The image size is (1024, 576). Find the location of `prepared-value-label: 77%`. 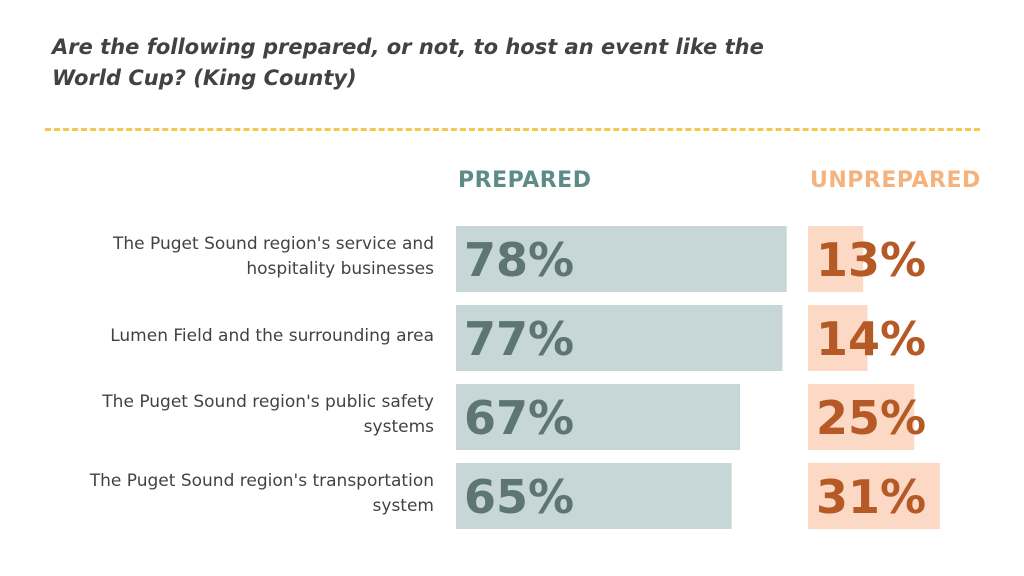

prepared-value-label: 77% is located at coordinates (519, 339).